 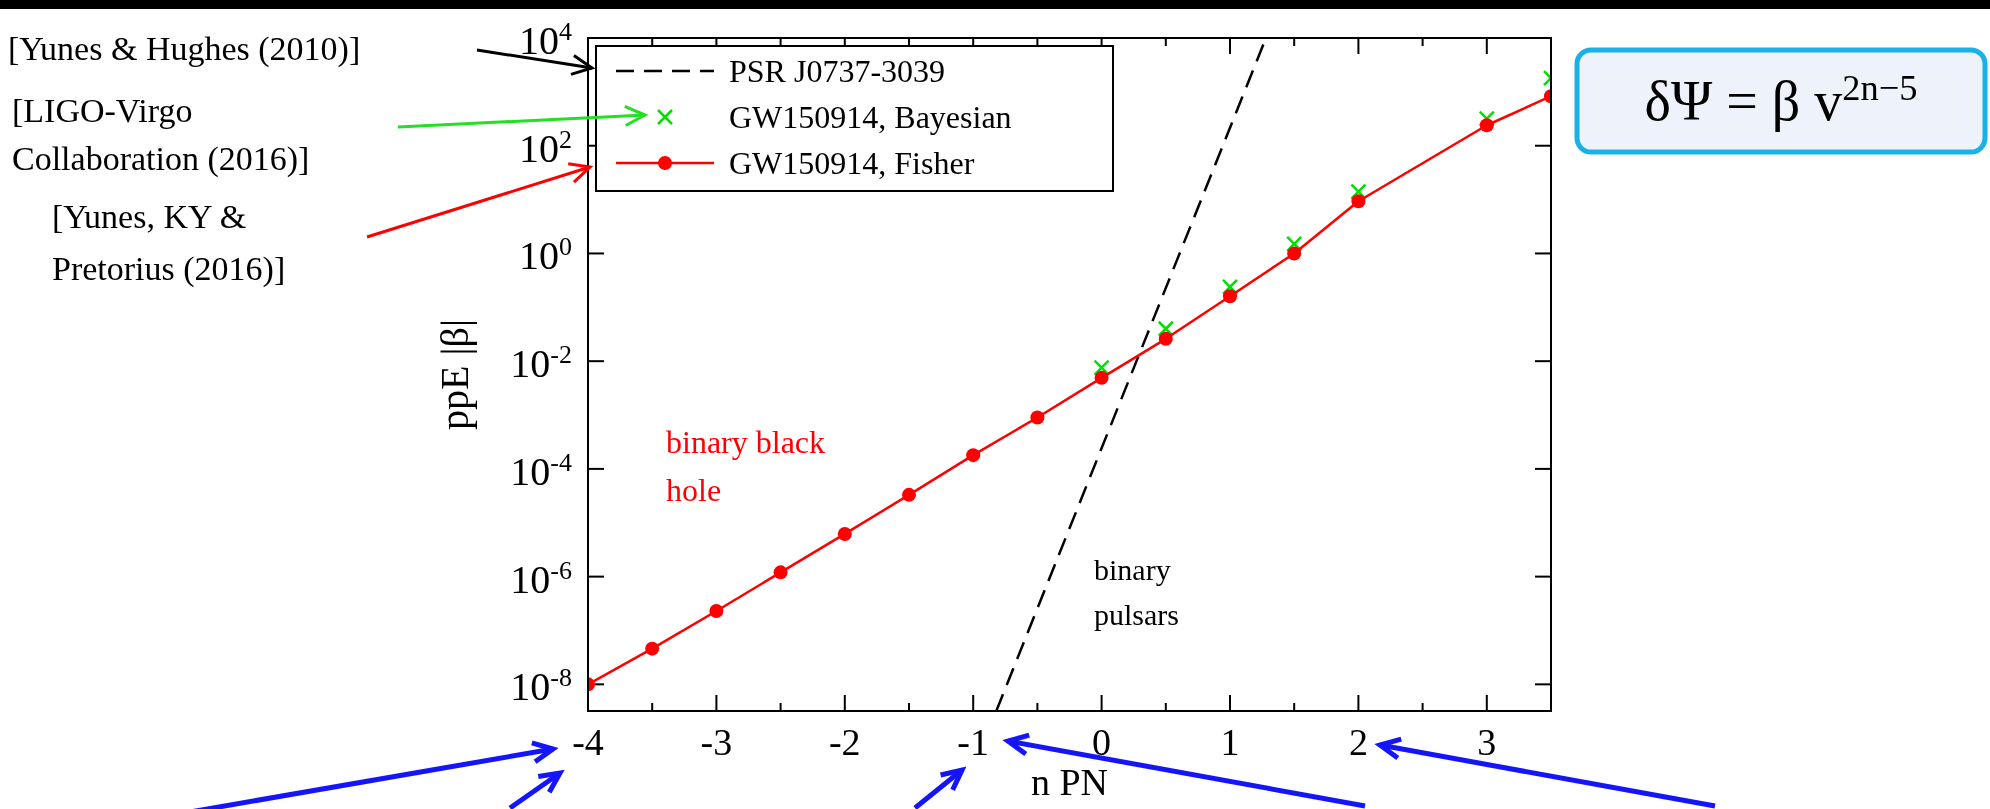 I want to click on x-tick-label: -2, so click(x=844, y=742).